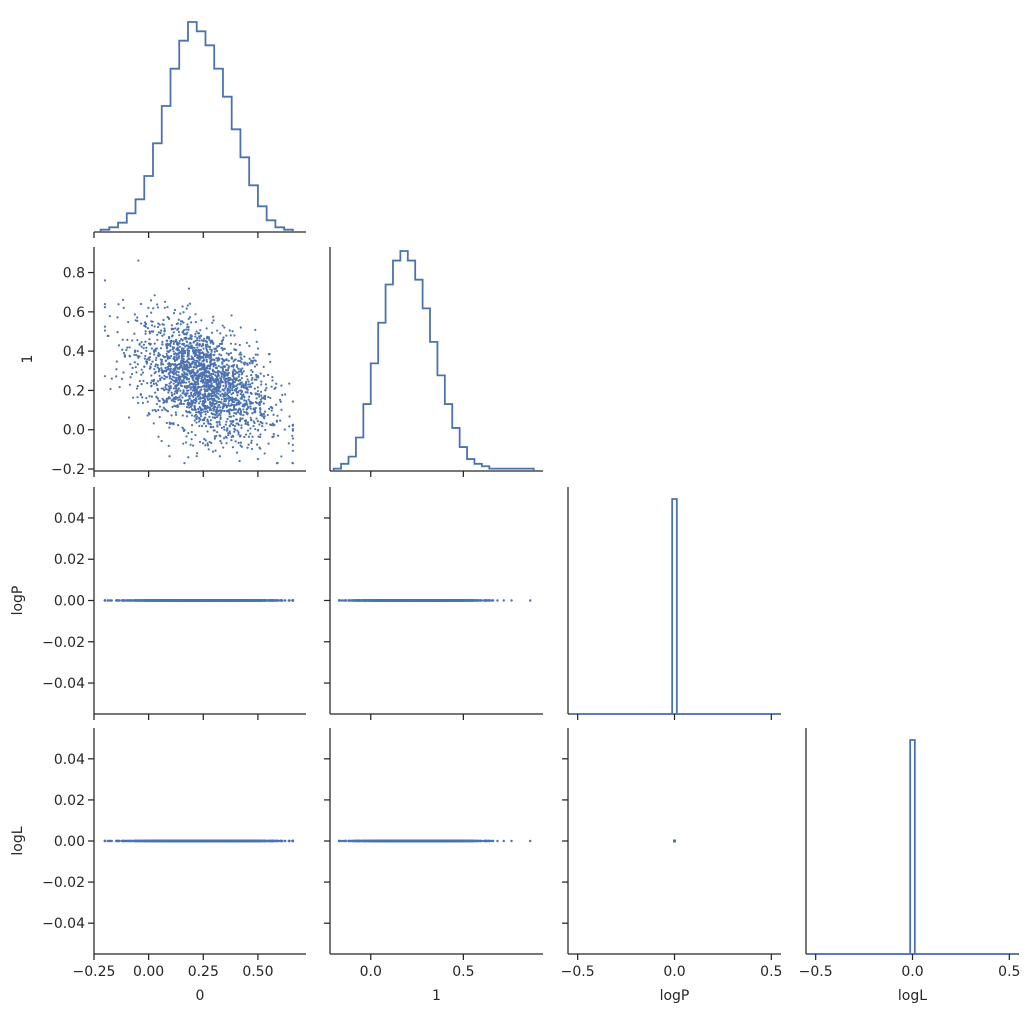 This screenshot has height=1013, width=1032. Describe the element at coordinates (69, 519) in the screenshot. I see `panel-2-0-y-tick-label: 0.04` at that location.